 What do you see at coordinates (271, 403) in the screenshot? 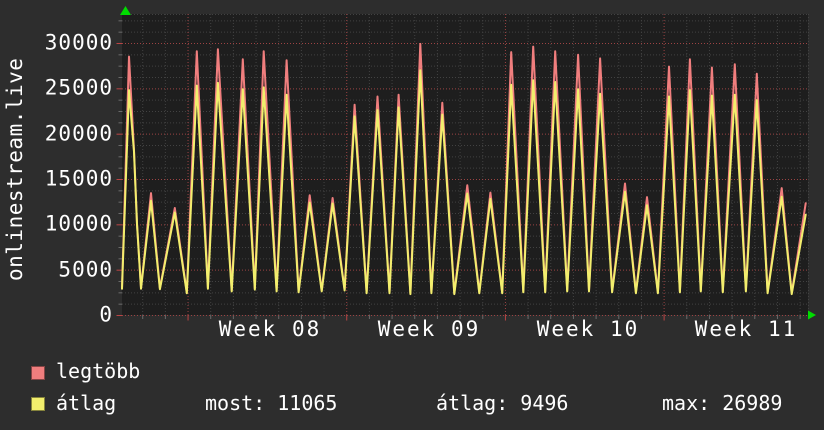
I see `stat-current: most: 11065` at bounding box center [271, 403].